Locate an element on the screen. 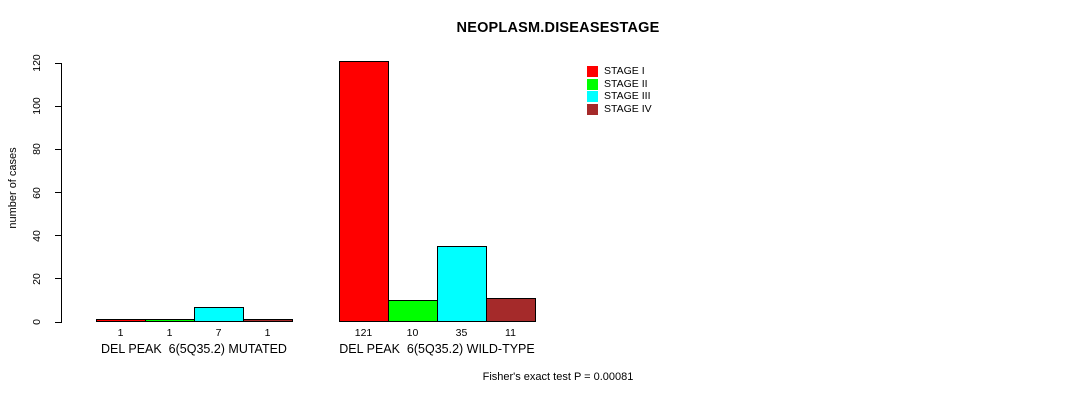 This screenshot has width=1090, height=400. legend-label: STAGE III is located at coordinates (627, 96).